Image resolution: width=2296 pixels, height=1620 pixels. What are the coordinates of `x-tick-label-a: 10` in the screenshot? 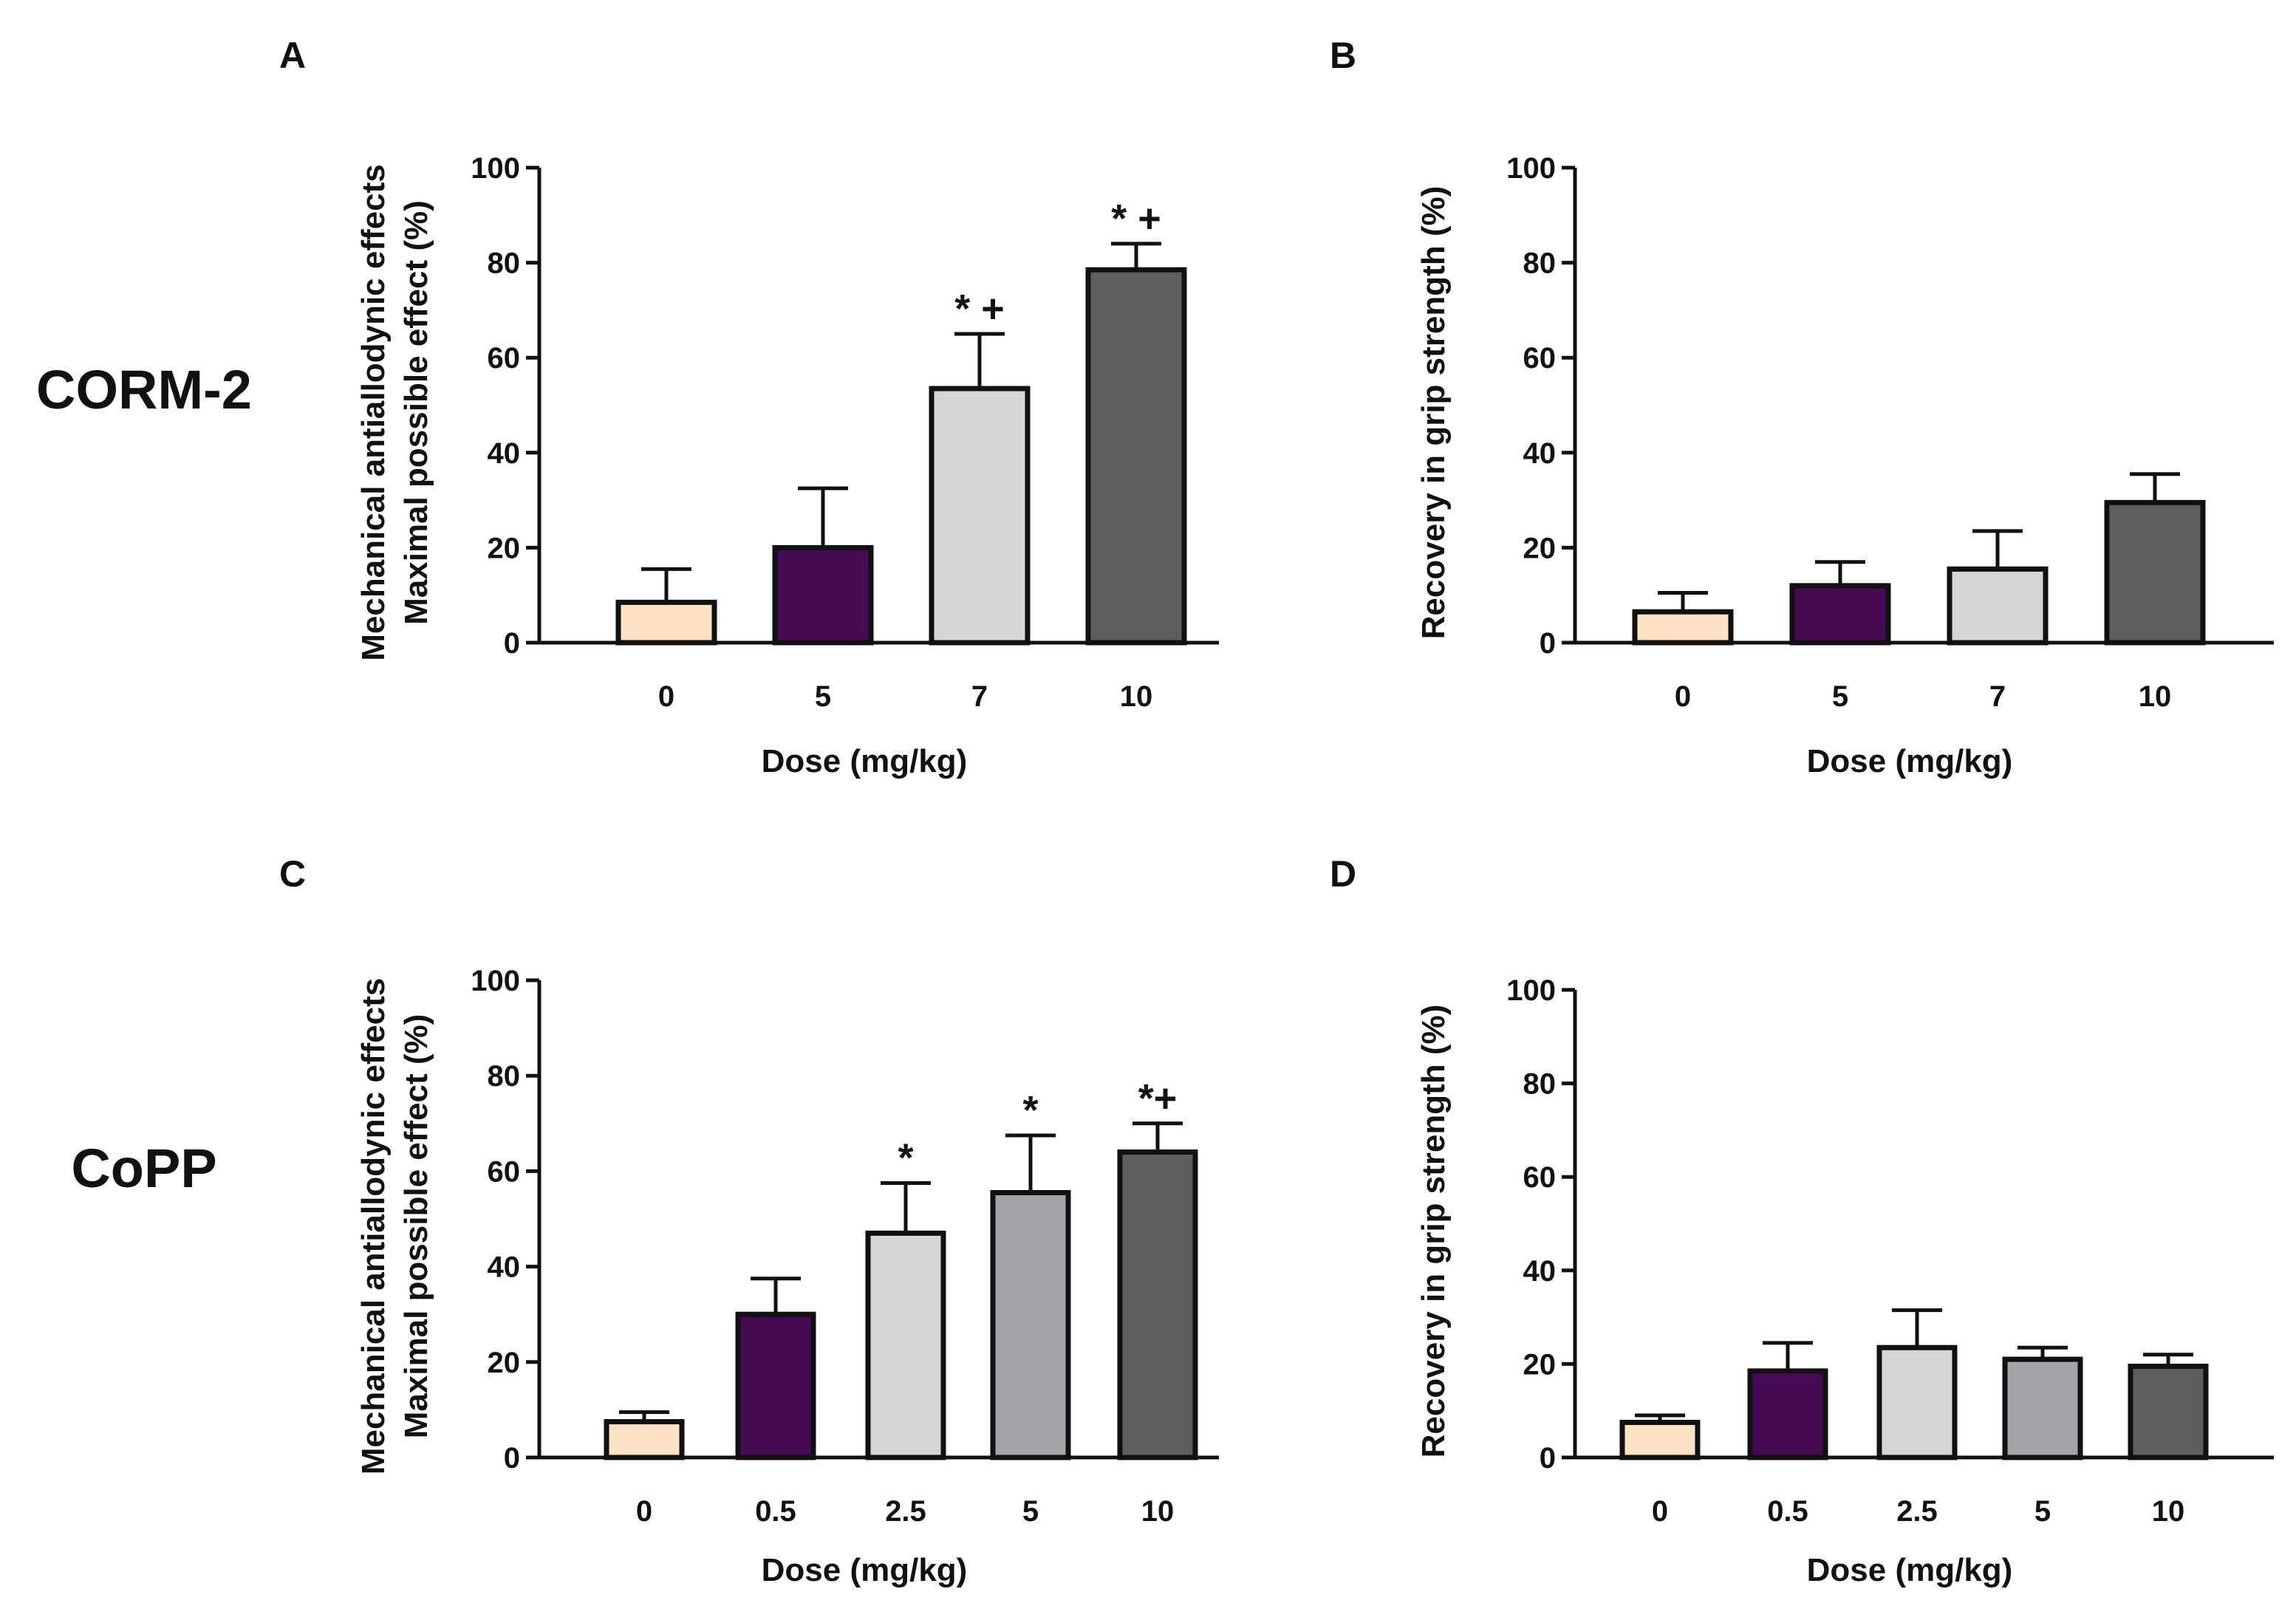 It's located at (1136, 696).